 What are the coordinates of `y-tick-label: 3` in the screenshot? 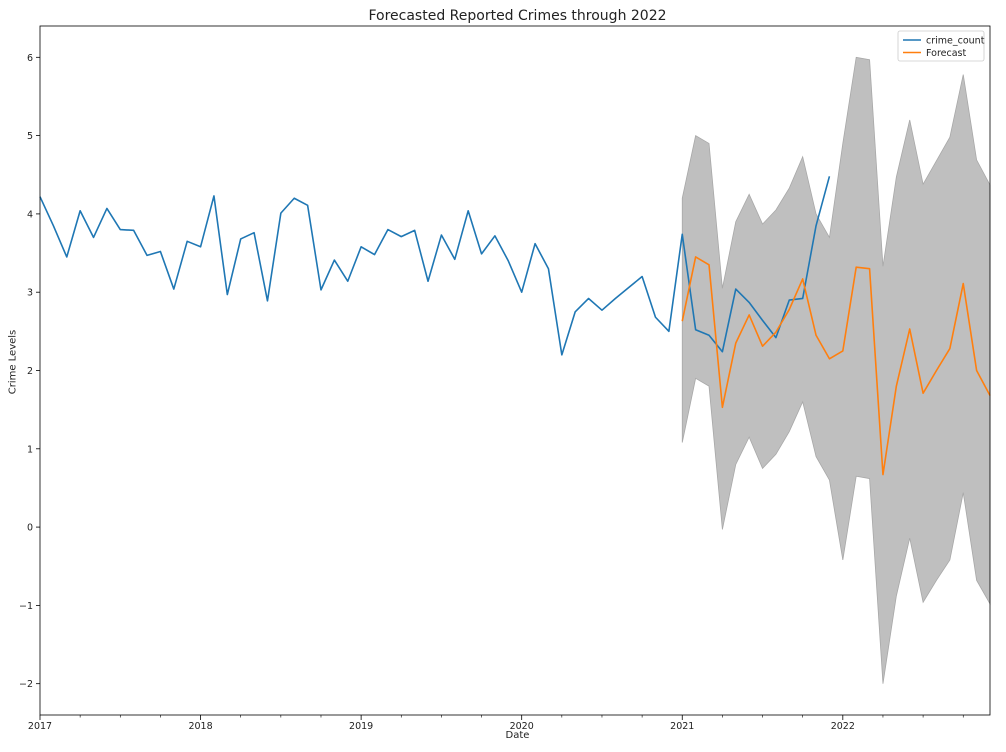 It's located at (30, 293).